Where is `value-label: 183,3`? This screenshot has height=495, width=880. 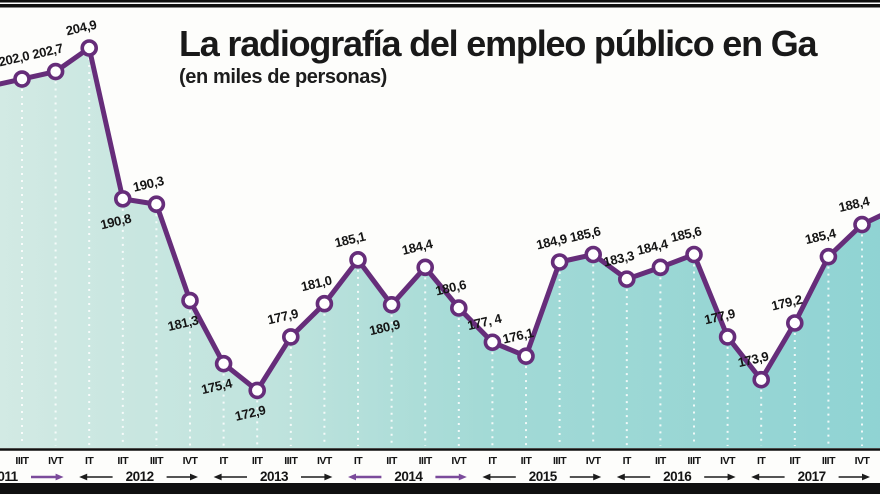 value-label: 183,3 is located at coordinates (619, 259).